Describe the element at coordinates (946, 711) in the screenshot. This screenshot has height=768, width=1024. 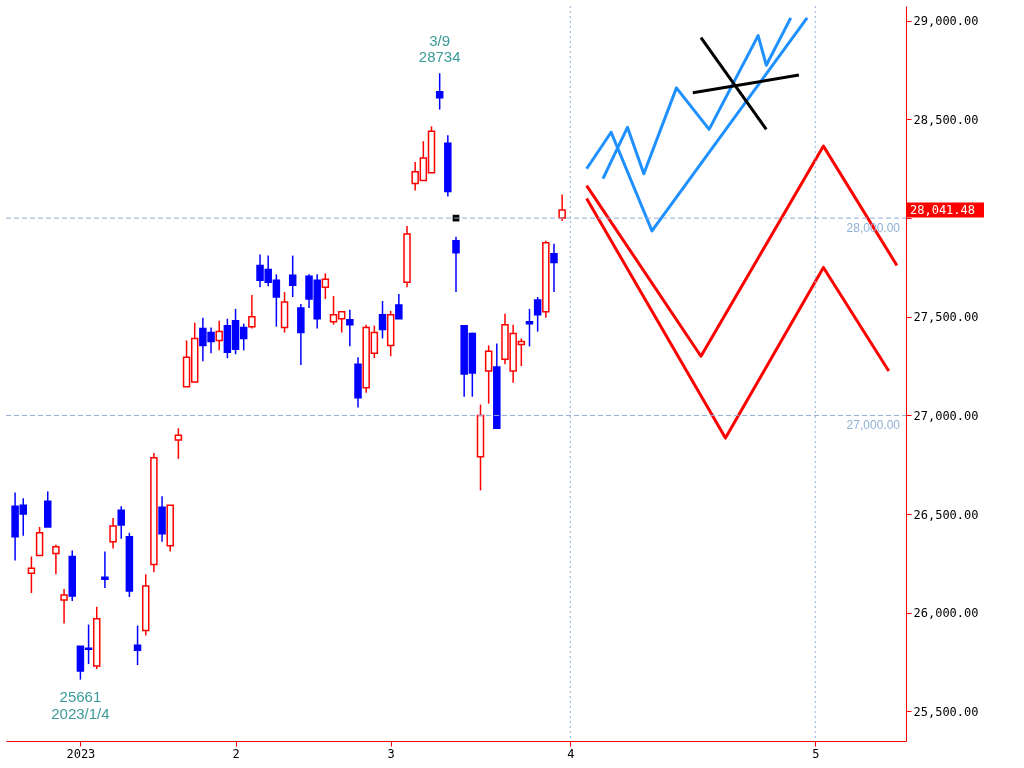
I see `y-tick-label: 25,500.00` at that location.